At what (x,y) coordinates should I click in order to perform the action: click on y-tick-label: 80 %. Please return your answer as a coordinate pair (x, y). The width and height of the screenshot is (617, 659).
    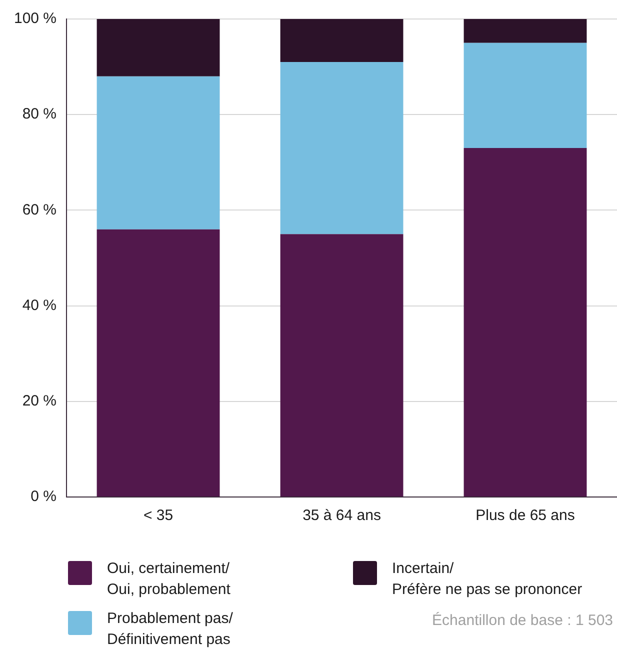
    Looking at the image, I should click on (39, 114).